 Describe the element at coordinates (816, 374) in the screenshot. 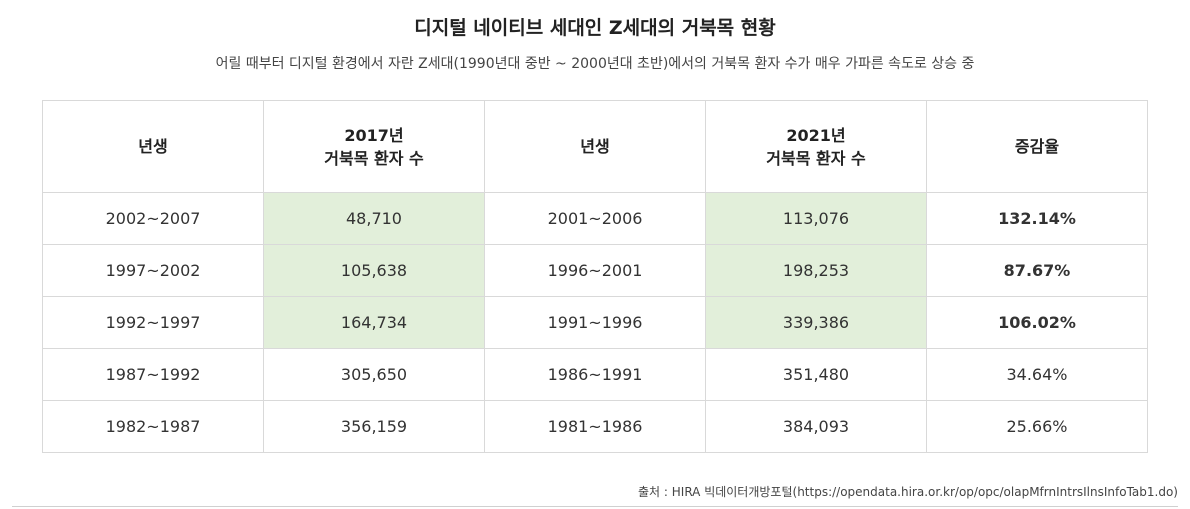

I see `cell-patients-2021: 351,480` at that location.